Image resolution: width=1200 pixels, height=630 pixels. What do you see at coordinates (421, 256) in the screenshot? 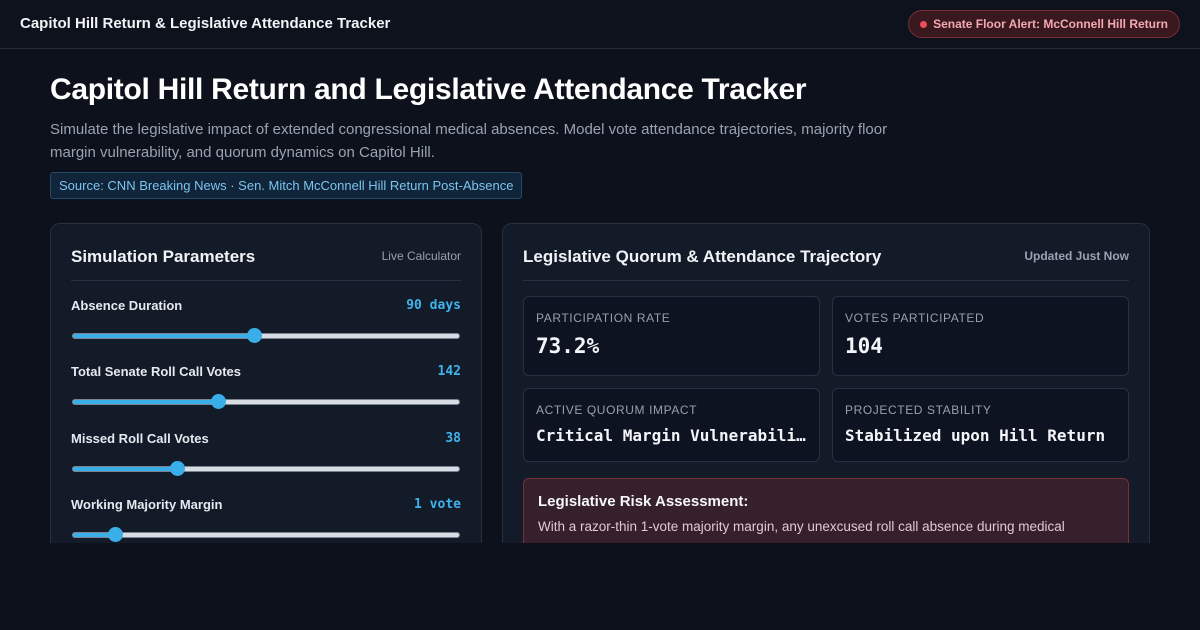
I see `live-calculator-label: Live Calculator` at bounding box center [421, 256].